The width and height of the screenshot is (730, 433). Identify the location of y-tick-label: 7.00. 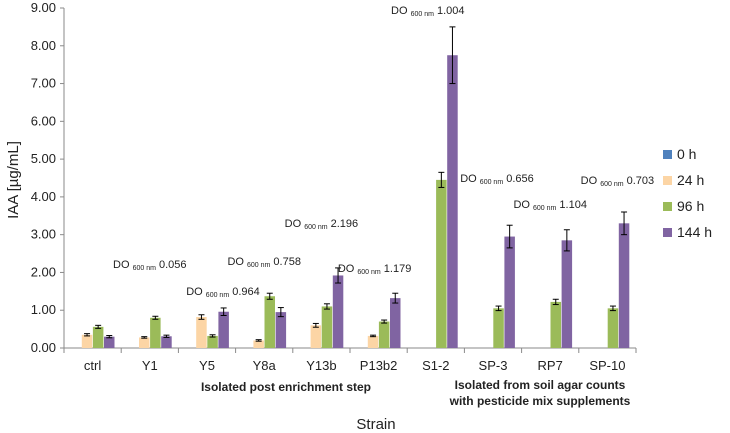
(43, 83).